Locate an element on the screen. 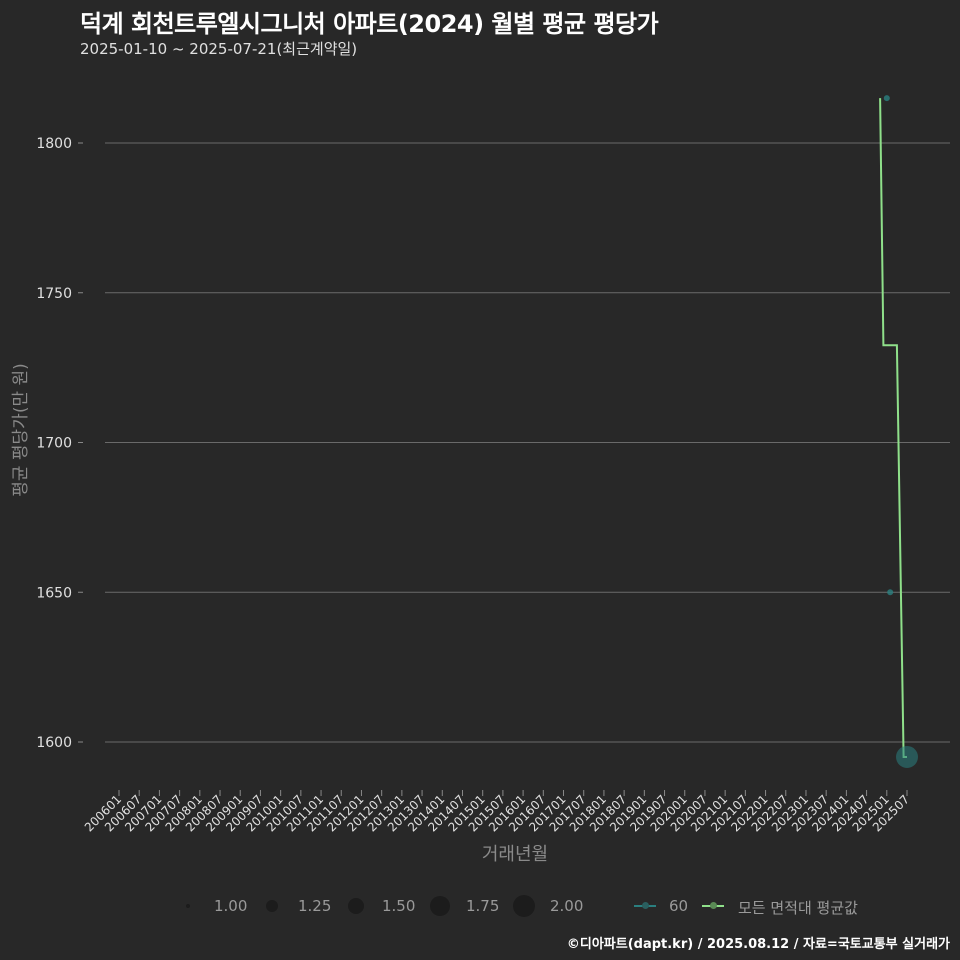 The height and width of the screenshot is (960, 960). y-tick-label: 1600 is located at coordinates (54, 743).